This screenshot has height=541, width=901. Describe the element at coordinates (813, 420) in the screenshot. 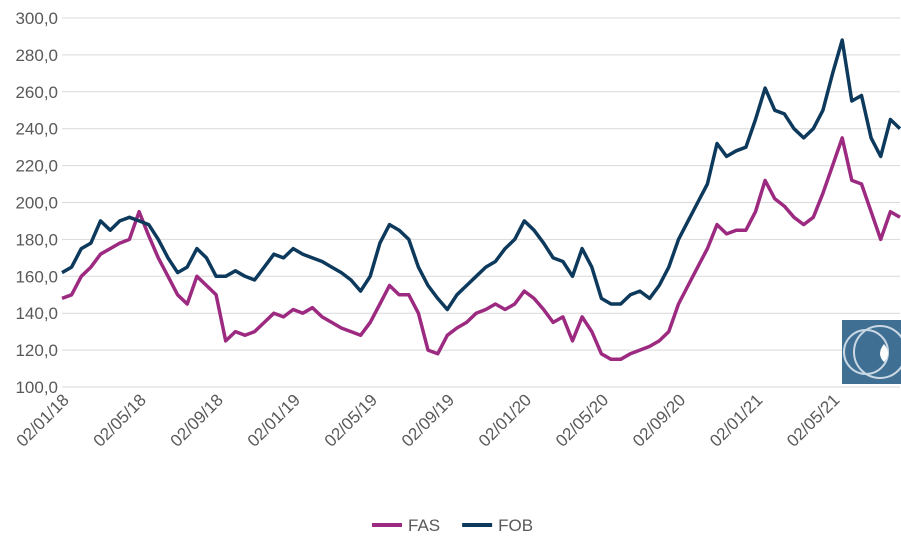

I see `x-tick-label: 02/05/21` at that location.